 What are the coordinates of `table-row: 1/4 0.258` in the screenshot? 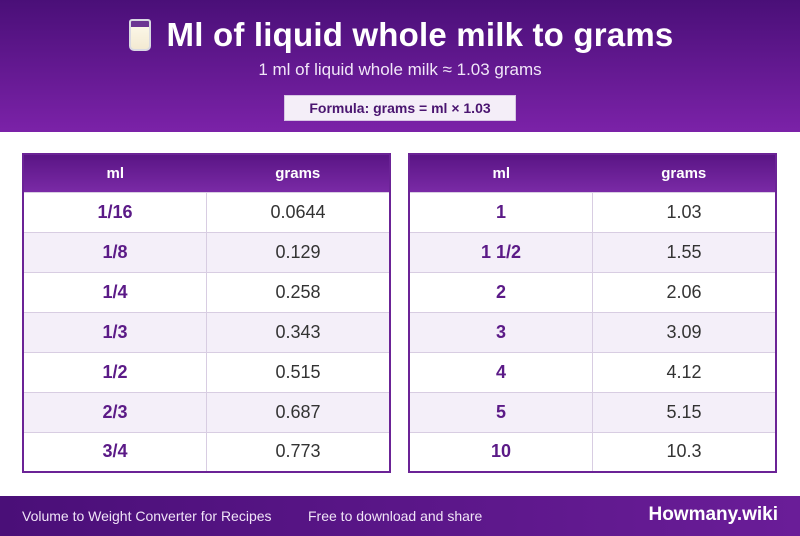 It's located at (206, 291).